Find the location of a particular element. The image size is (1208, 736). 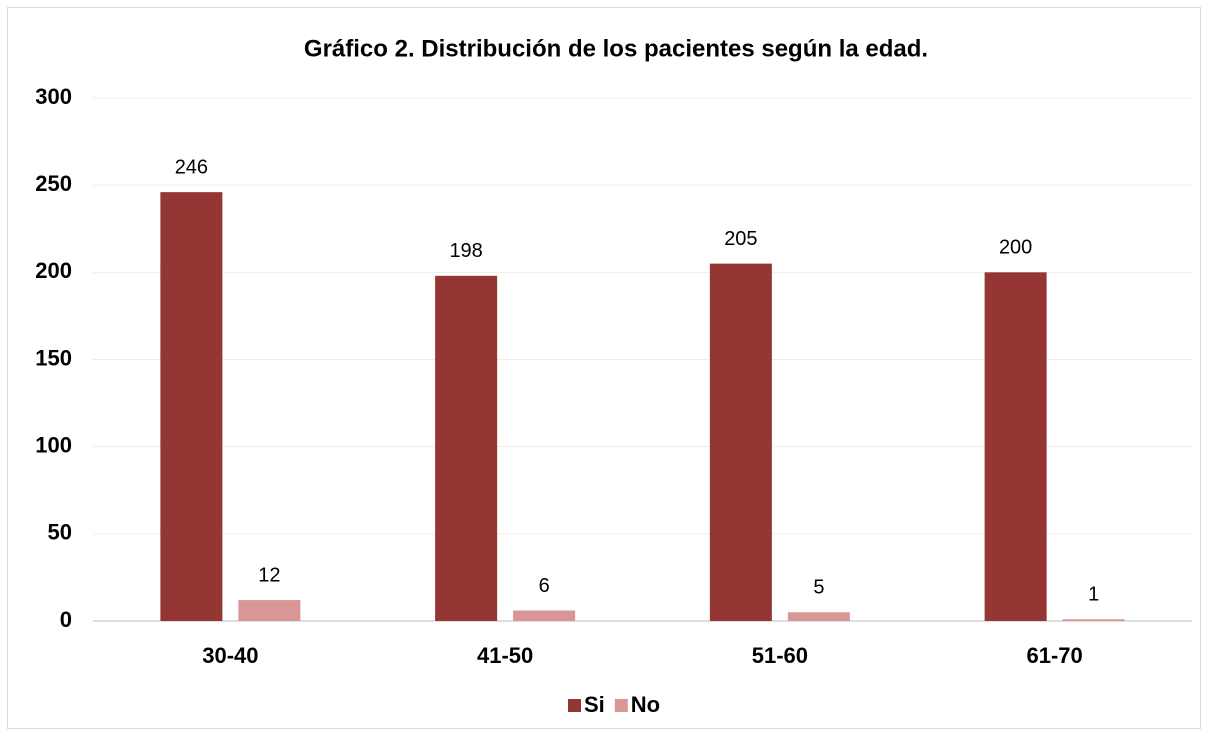

y-tick-label: 0 is located at coordinates (66, 619).